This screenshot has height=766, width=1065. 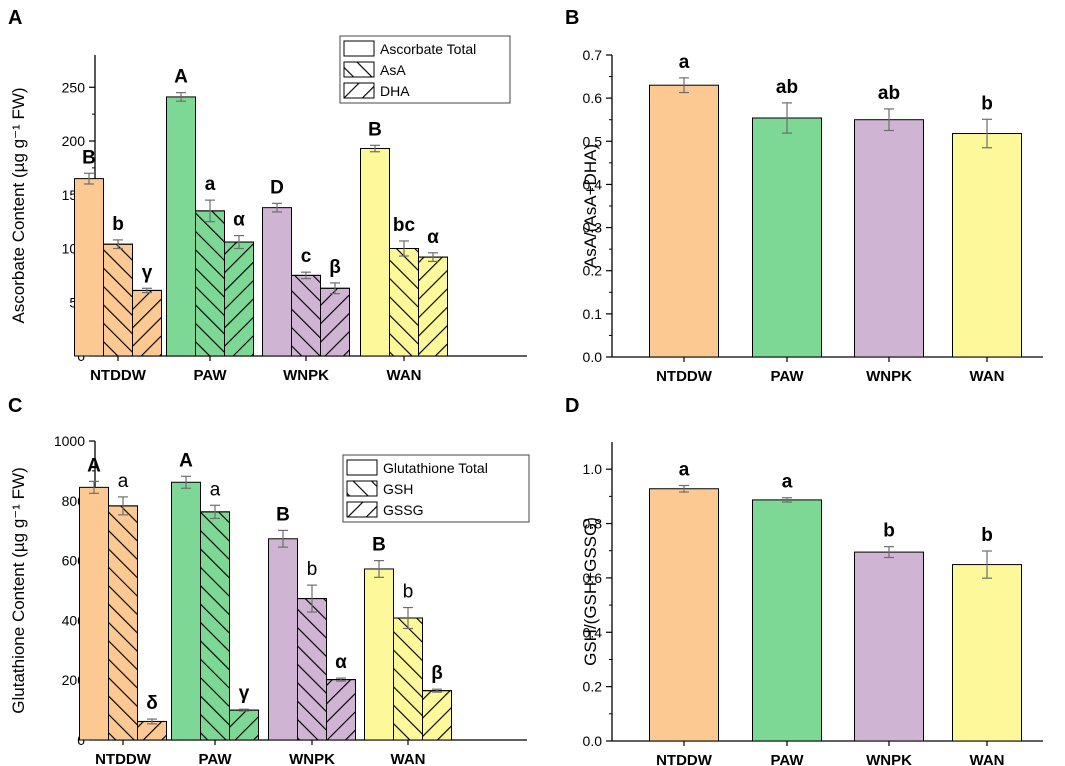 What do you see at coordinates (590, 206) in the screenshot?
I see `y-axis-title: AsA/(AsA+DHA)` at bounding box center [590, 206].